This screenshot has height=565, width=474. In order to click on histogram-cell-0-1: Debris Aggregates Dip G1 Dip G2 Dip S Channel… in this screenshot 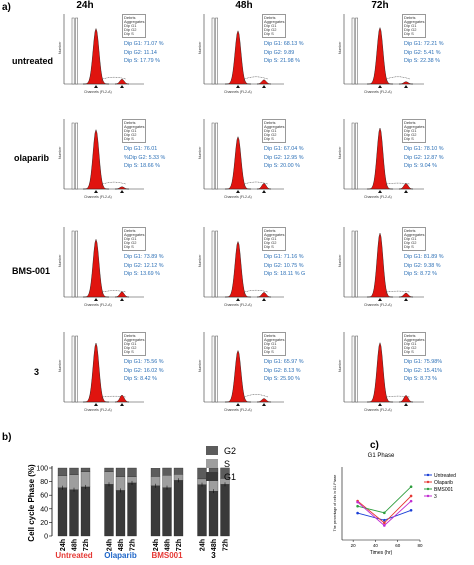, I will do `click(262, 62)`.